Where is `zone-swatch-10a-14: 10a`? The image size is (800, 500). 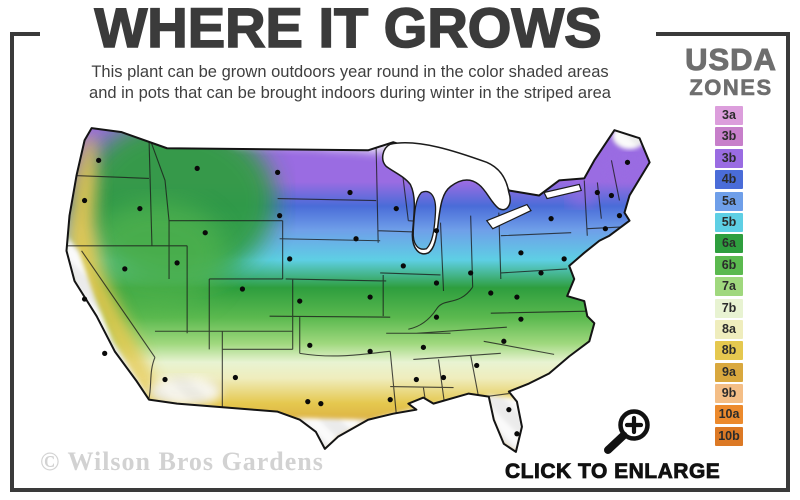
zone-swatch-10a-14: 10a is located at coordinates (729, 415).